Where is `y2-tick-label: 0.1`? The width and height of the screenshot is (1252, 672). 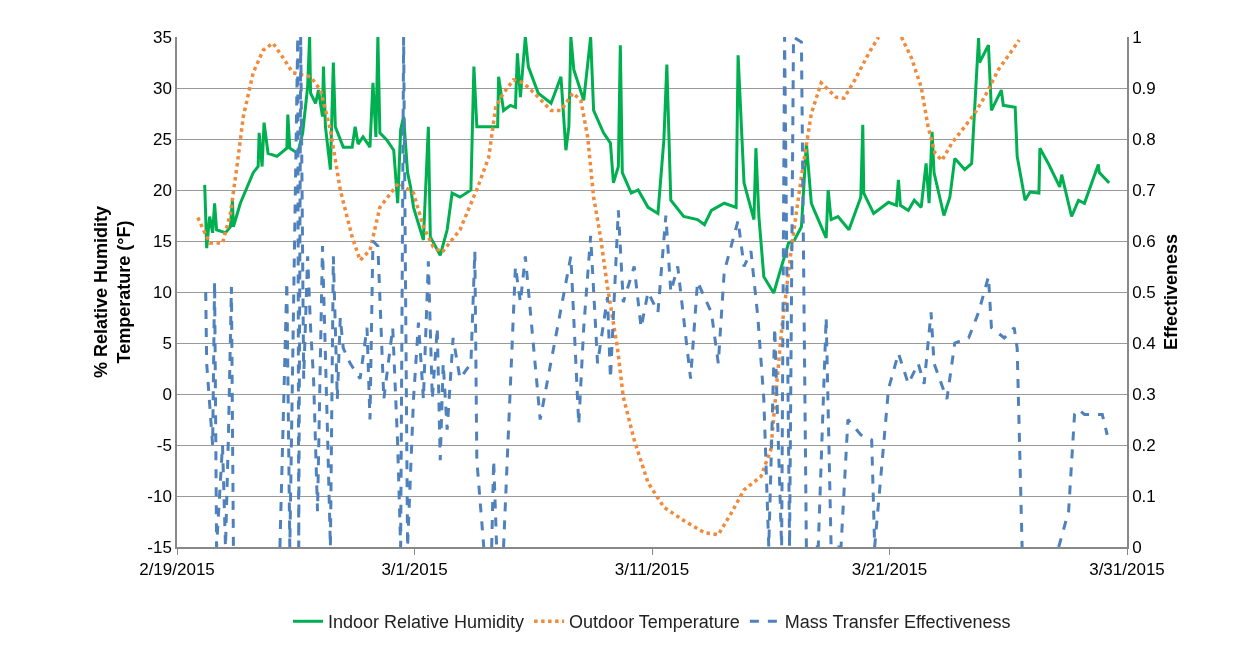 y2-tick-label: 0.1 is located at coordinates (1144, 496).